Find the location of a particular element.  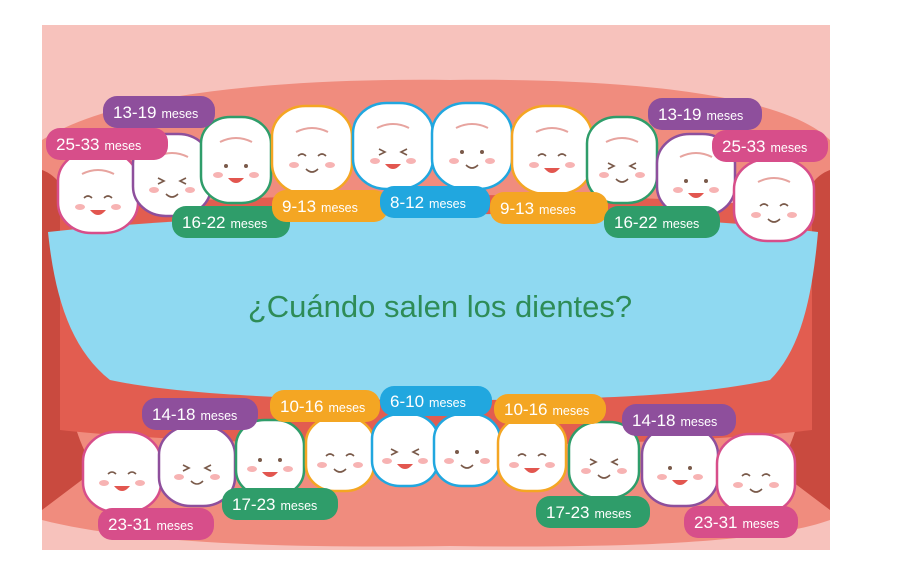

page-title: ¿Cuándo salen los dientes? is located at coordinates (440, 306).